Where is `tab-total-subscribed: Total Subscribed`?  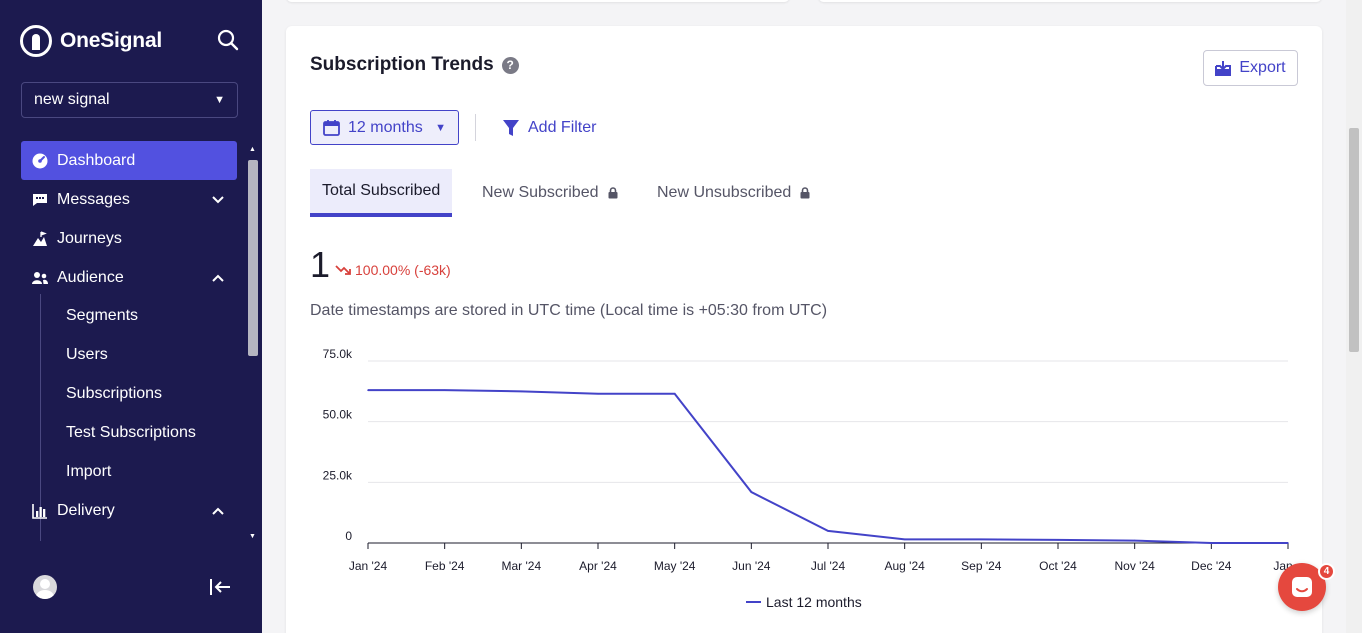 tab-total-subscribed: Total Subscribed is located at coordinates (381, 193).